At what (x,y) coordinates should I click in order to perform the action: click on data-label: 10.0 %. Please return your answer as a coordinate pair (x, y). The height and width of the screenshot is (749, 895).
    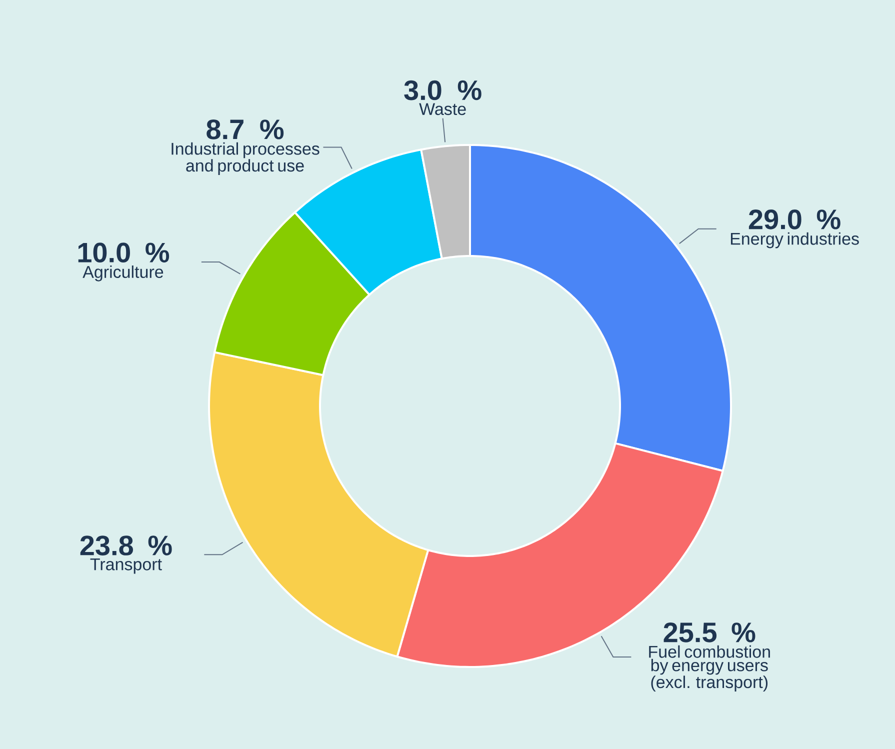
    Looking at the image, I should click on (124, 252).